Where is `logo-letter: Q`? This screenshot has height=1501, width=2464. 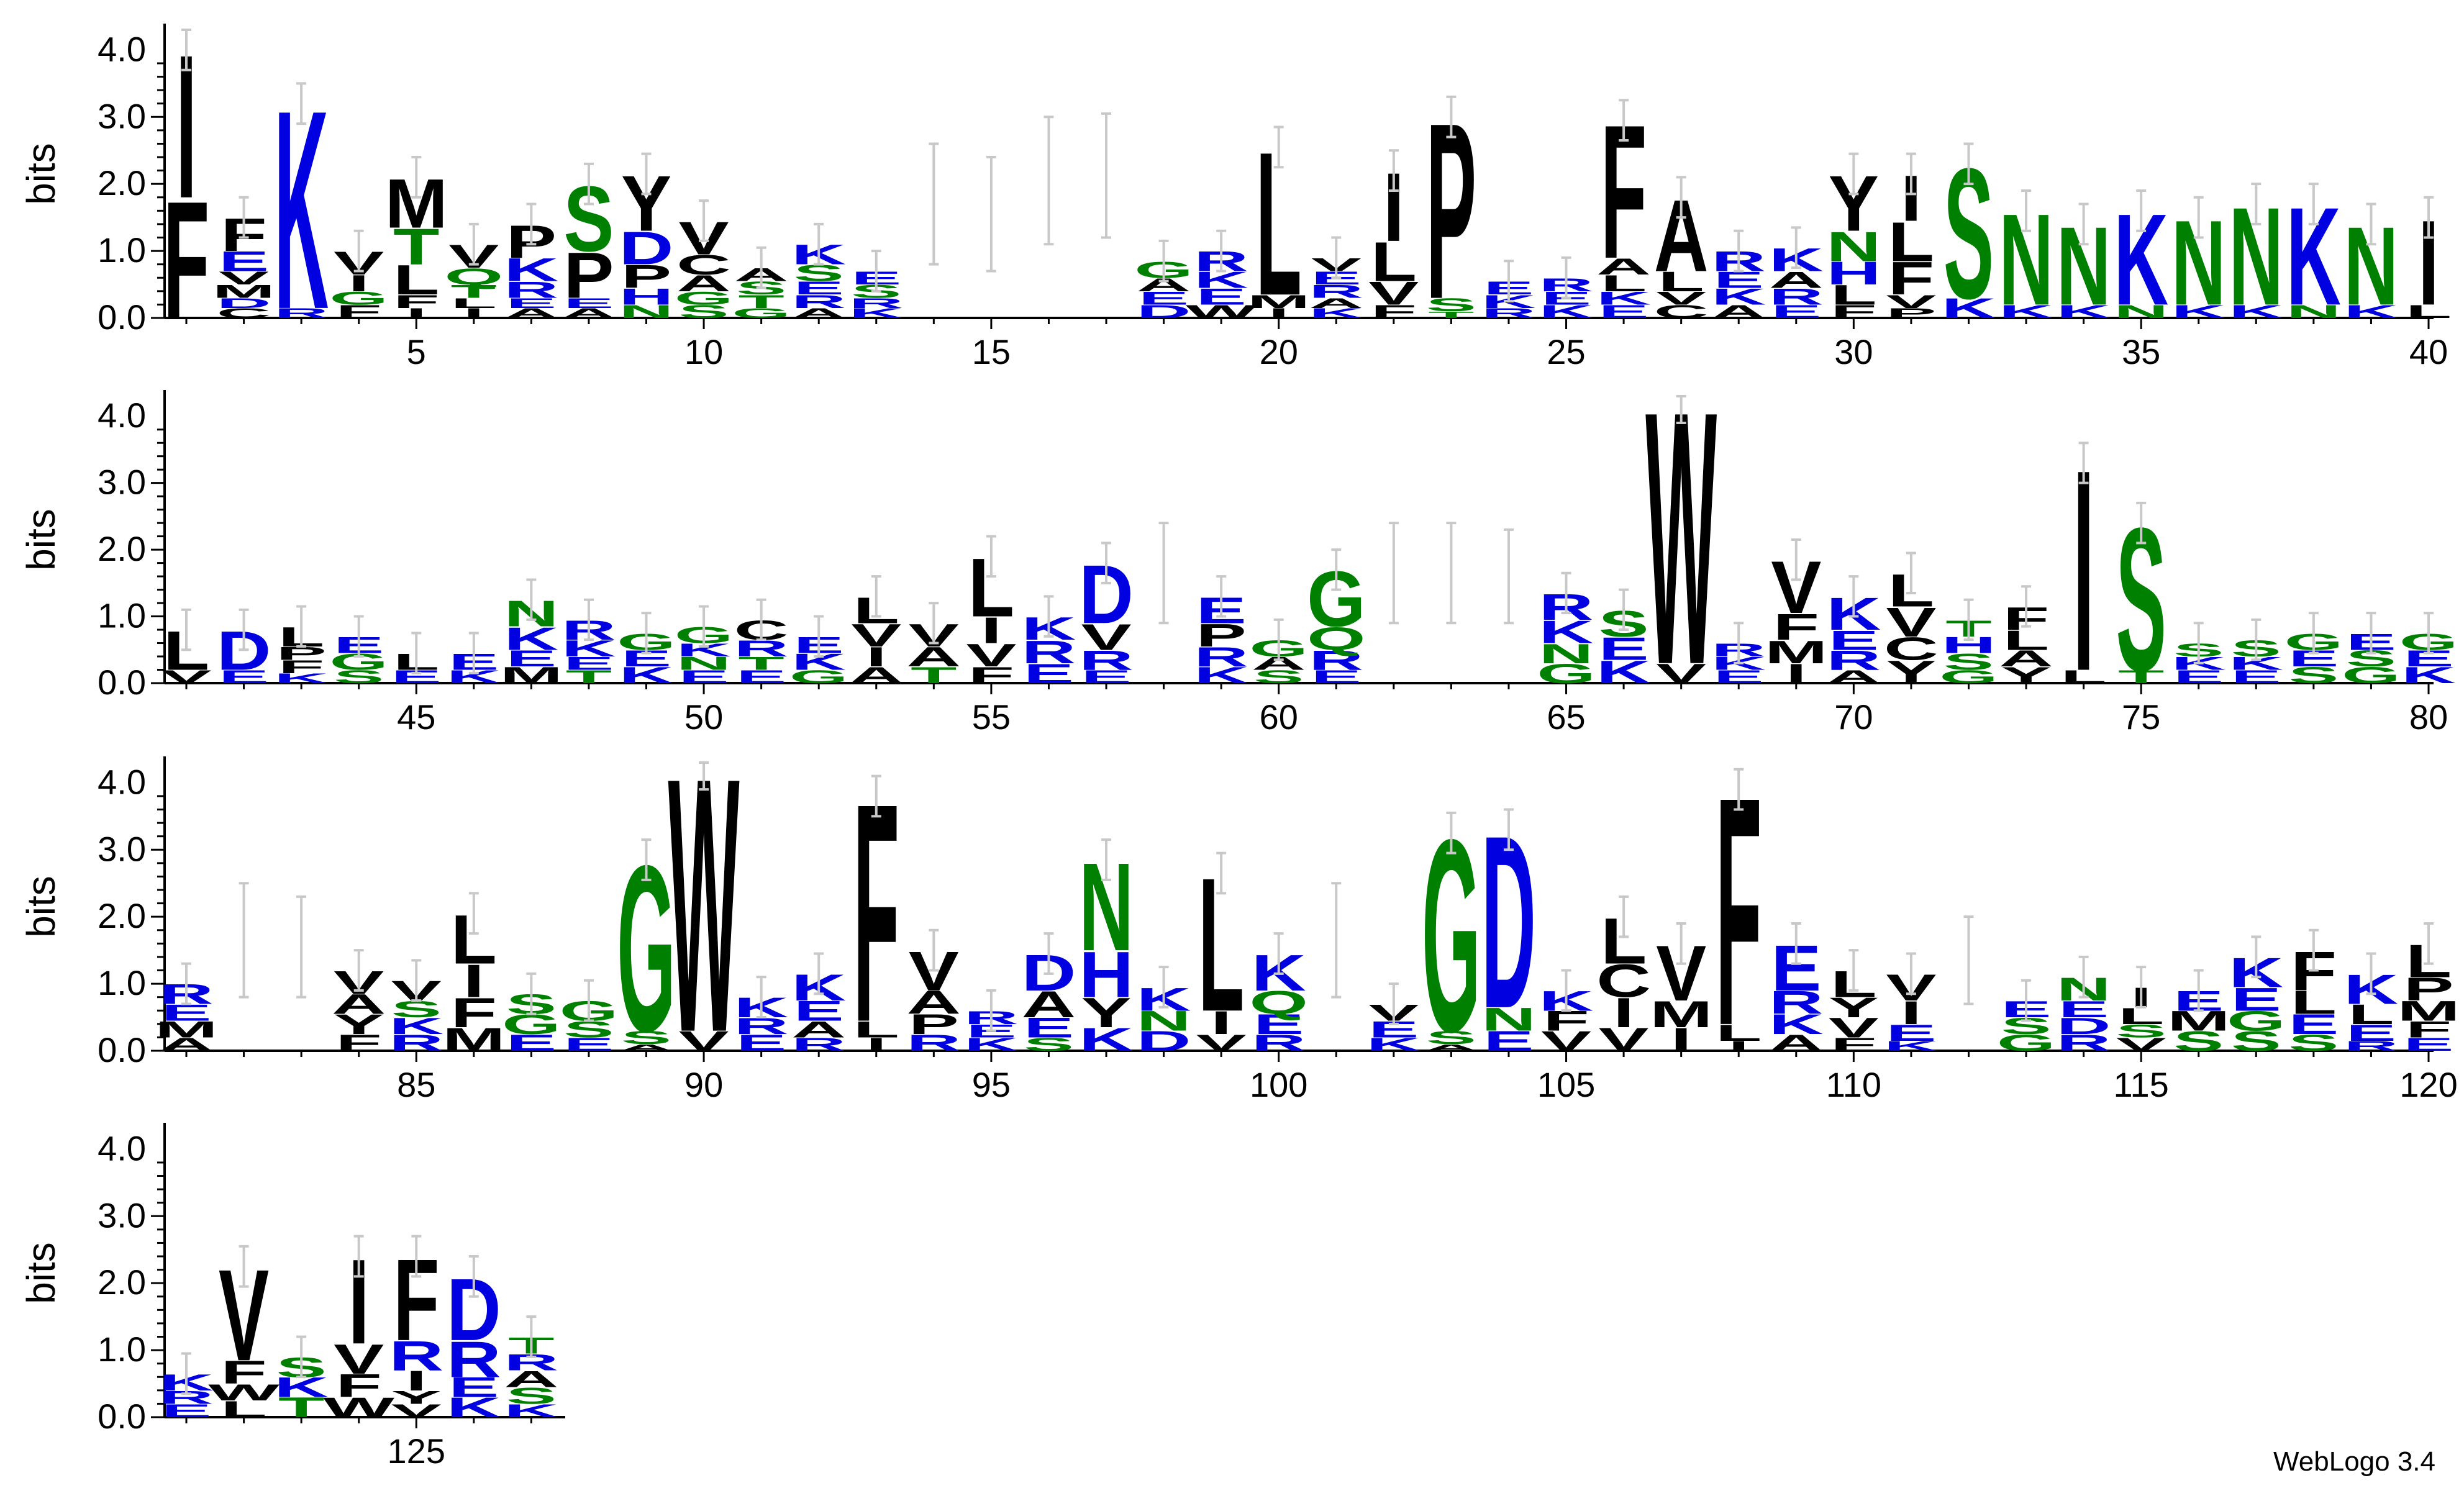 logo-letter: Q is located at coordinates (1278, 1002).